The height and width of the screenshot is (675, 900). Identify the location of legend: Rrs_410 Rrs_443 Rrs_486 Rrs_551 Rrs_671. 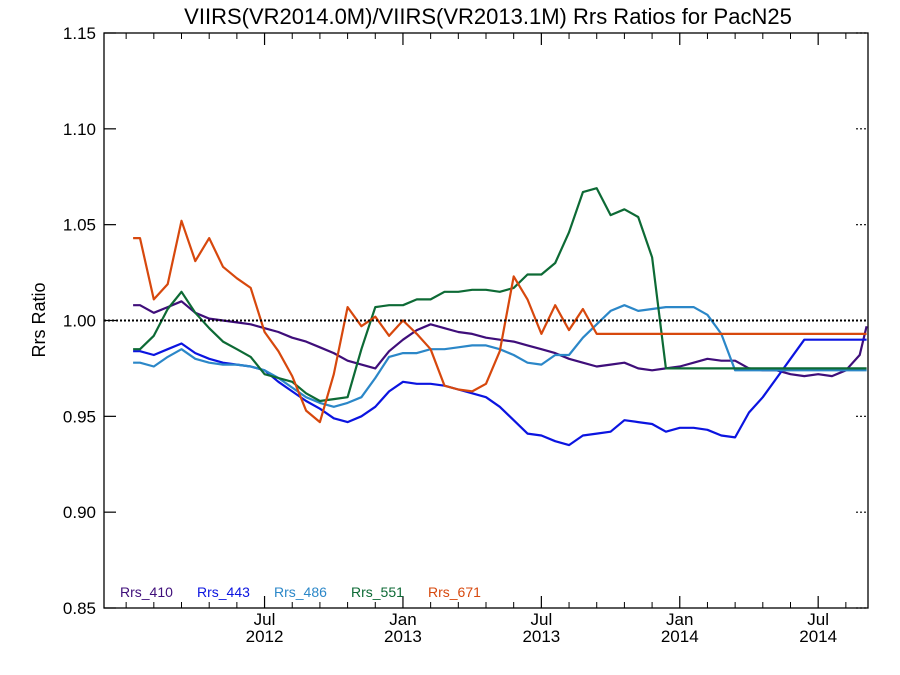
(300, 592).